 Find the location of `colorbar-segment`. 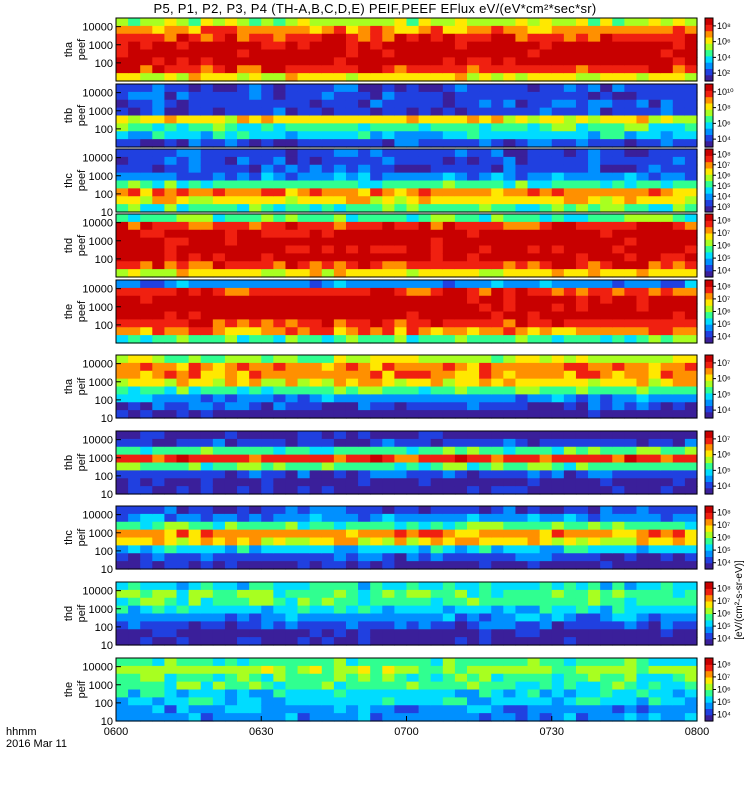

colorbar-segment is located at coordinates (709, 535).